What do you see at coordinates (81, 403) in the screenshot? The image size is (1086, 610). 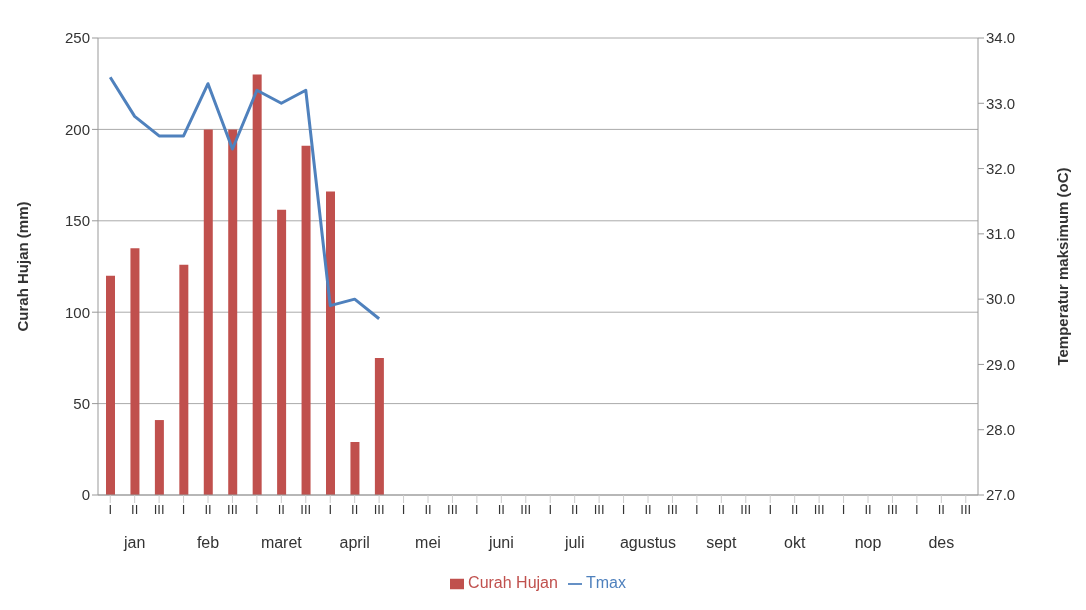 I see `y-tick-label: 50` at bounding box center [81, 403].